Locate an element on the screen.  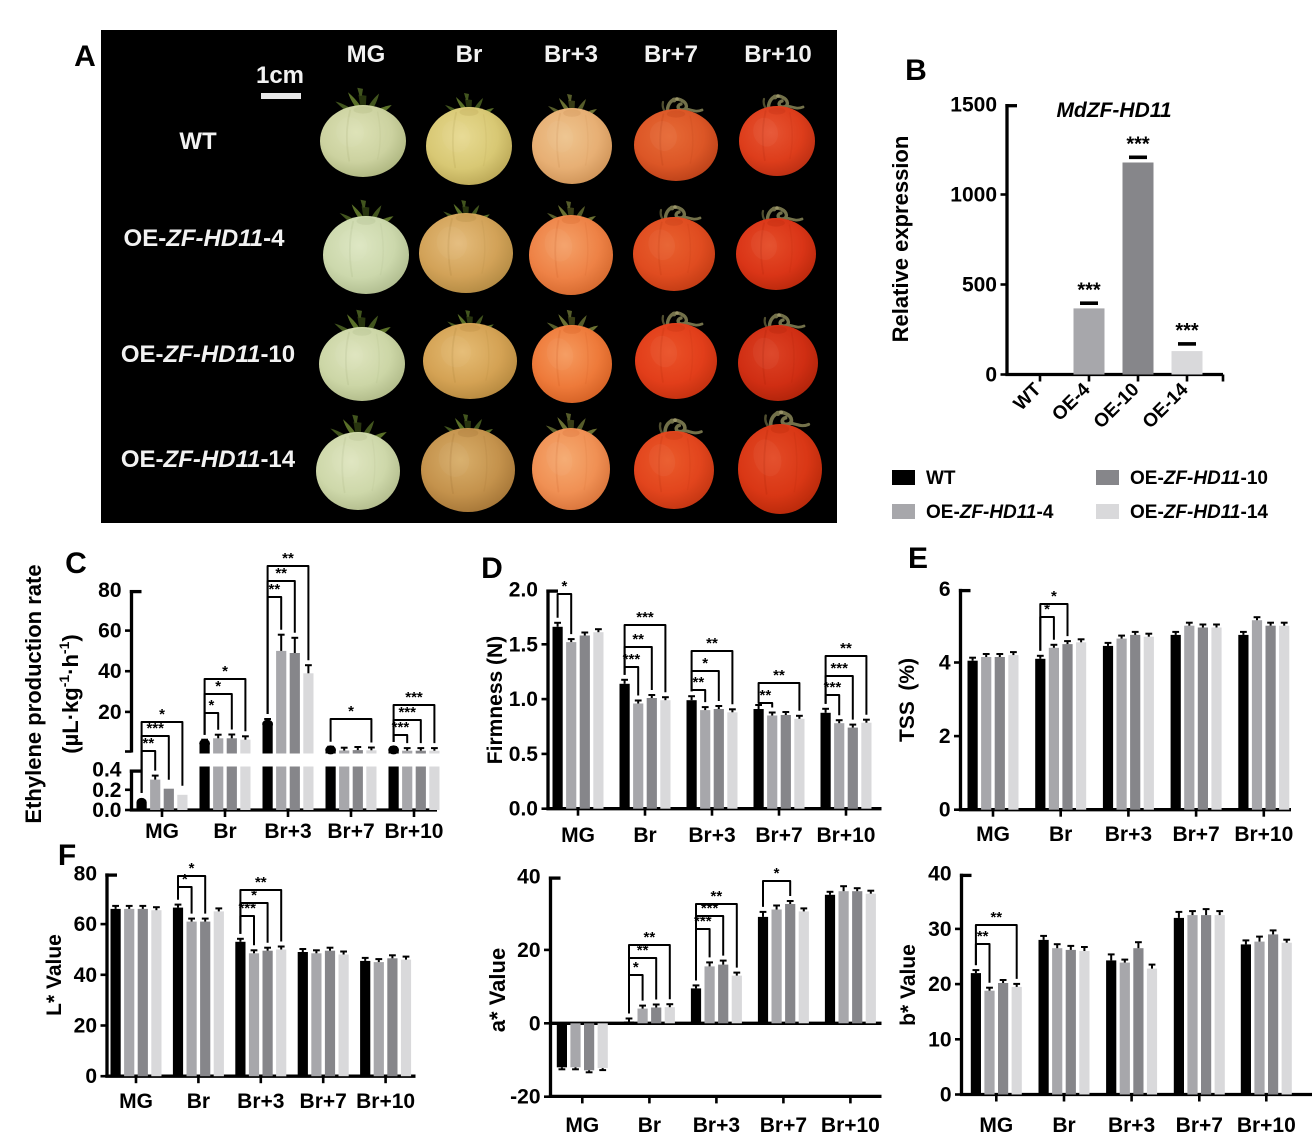
svg-text: 1cm is located at coordinates (280, 75).